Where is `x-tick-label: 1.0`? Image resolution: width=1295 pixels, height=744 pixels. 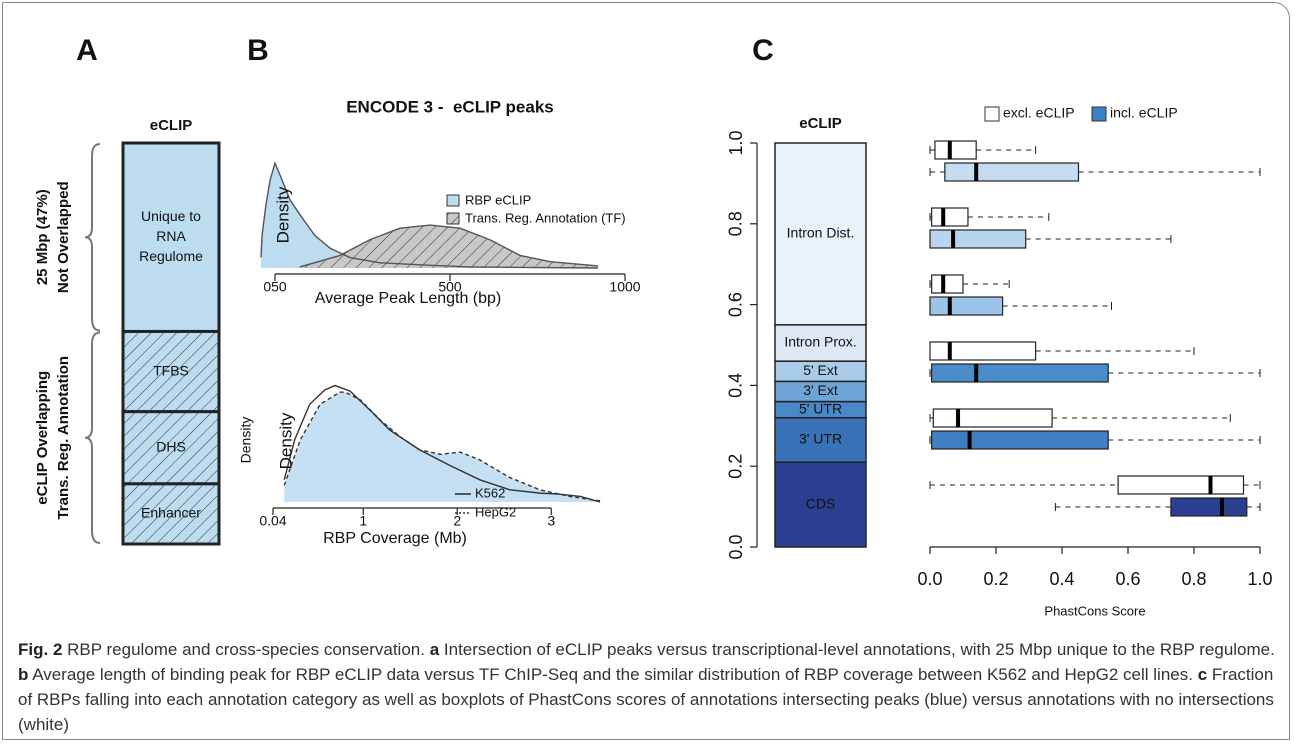
x-tick-label: 1.0 is located at coordinates (1259, 579).